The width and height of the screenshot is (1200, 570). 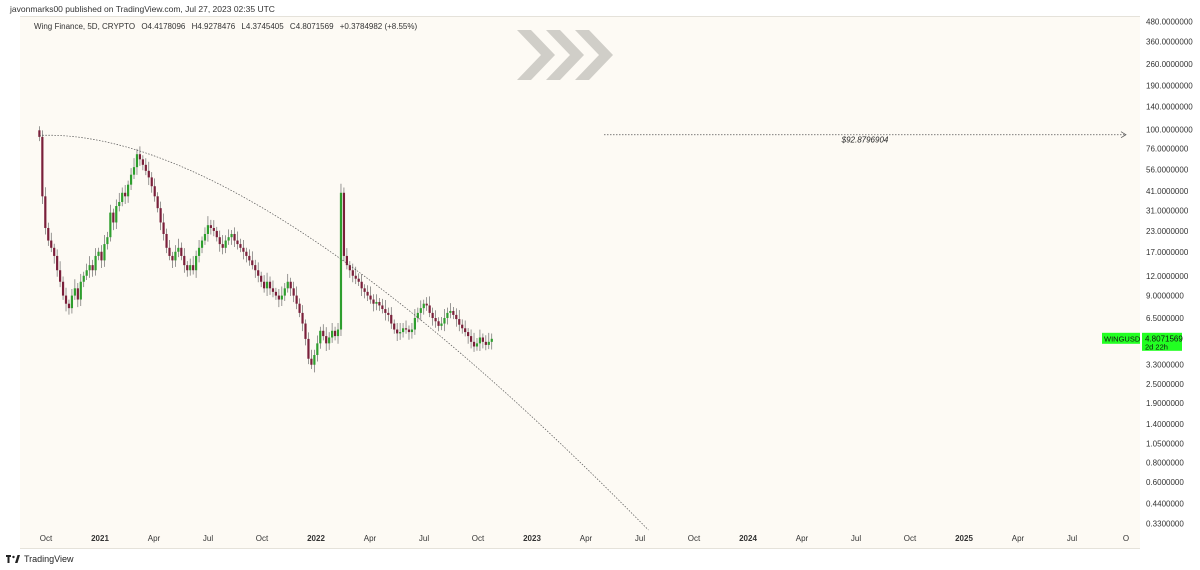 What do you see at coordinates (1165, 384) in the screenshot?
I see `y-tick-label-17: 2.5000000` at bounding box center [1165, 384].